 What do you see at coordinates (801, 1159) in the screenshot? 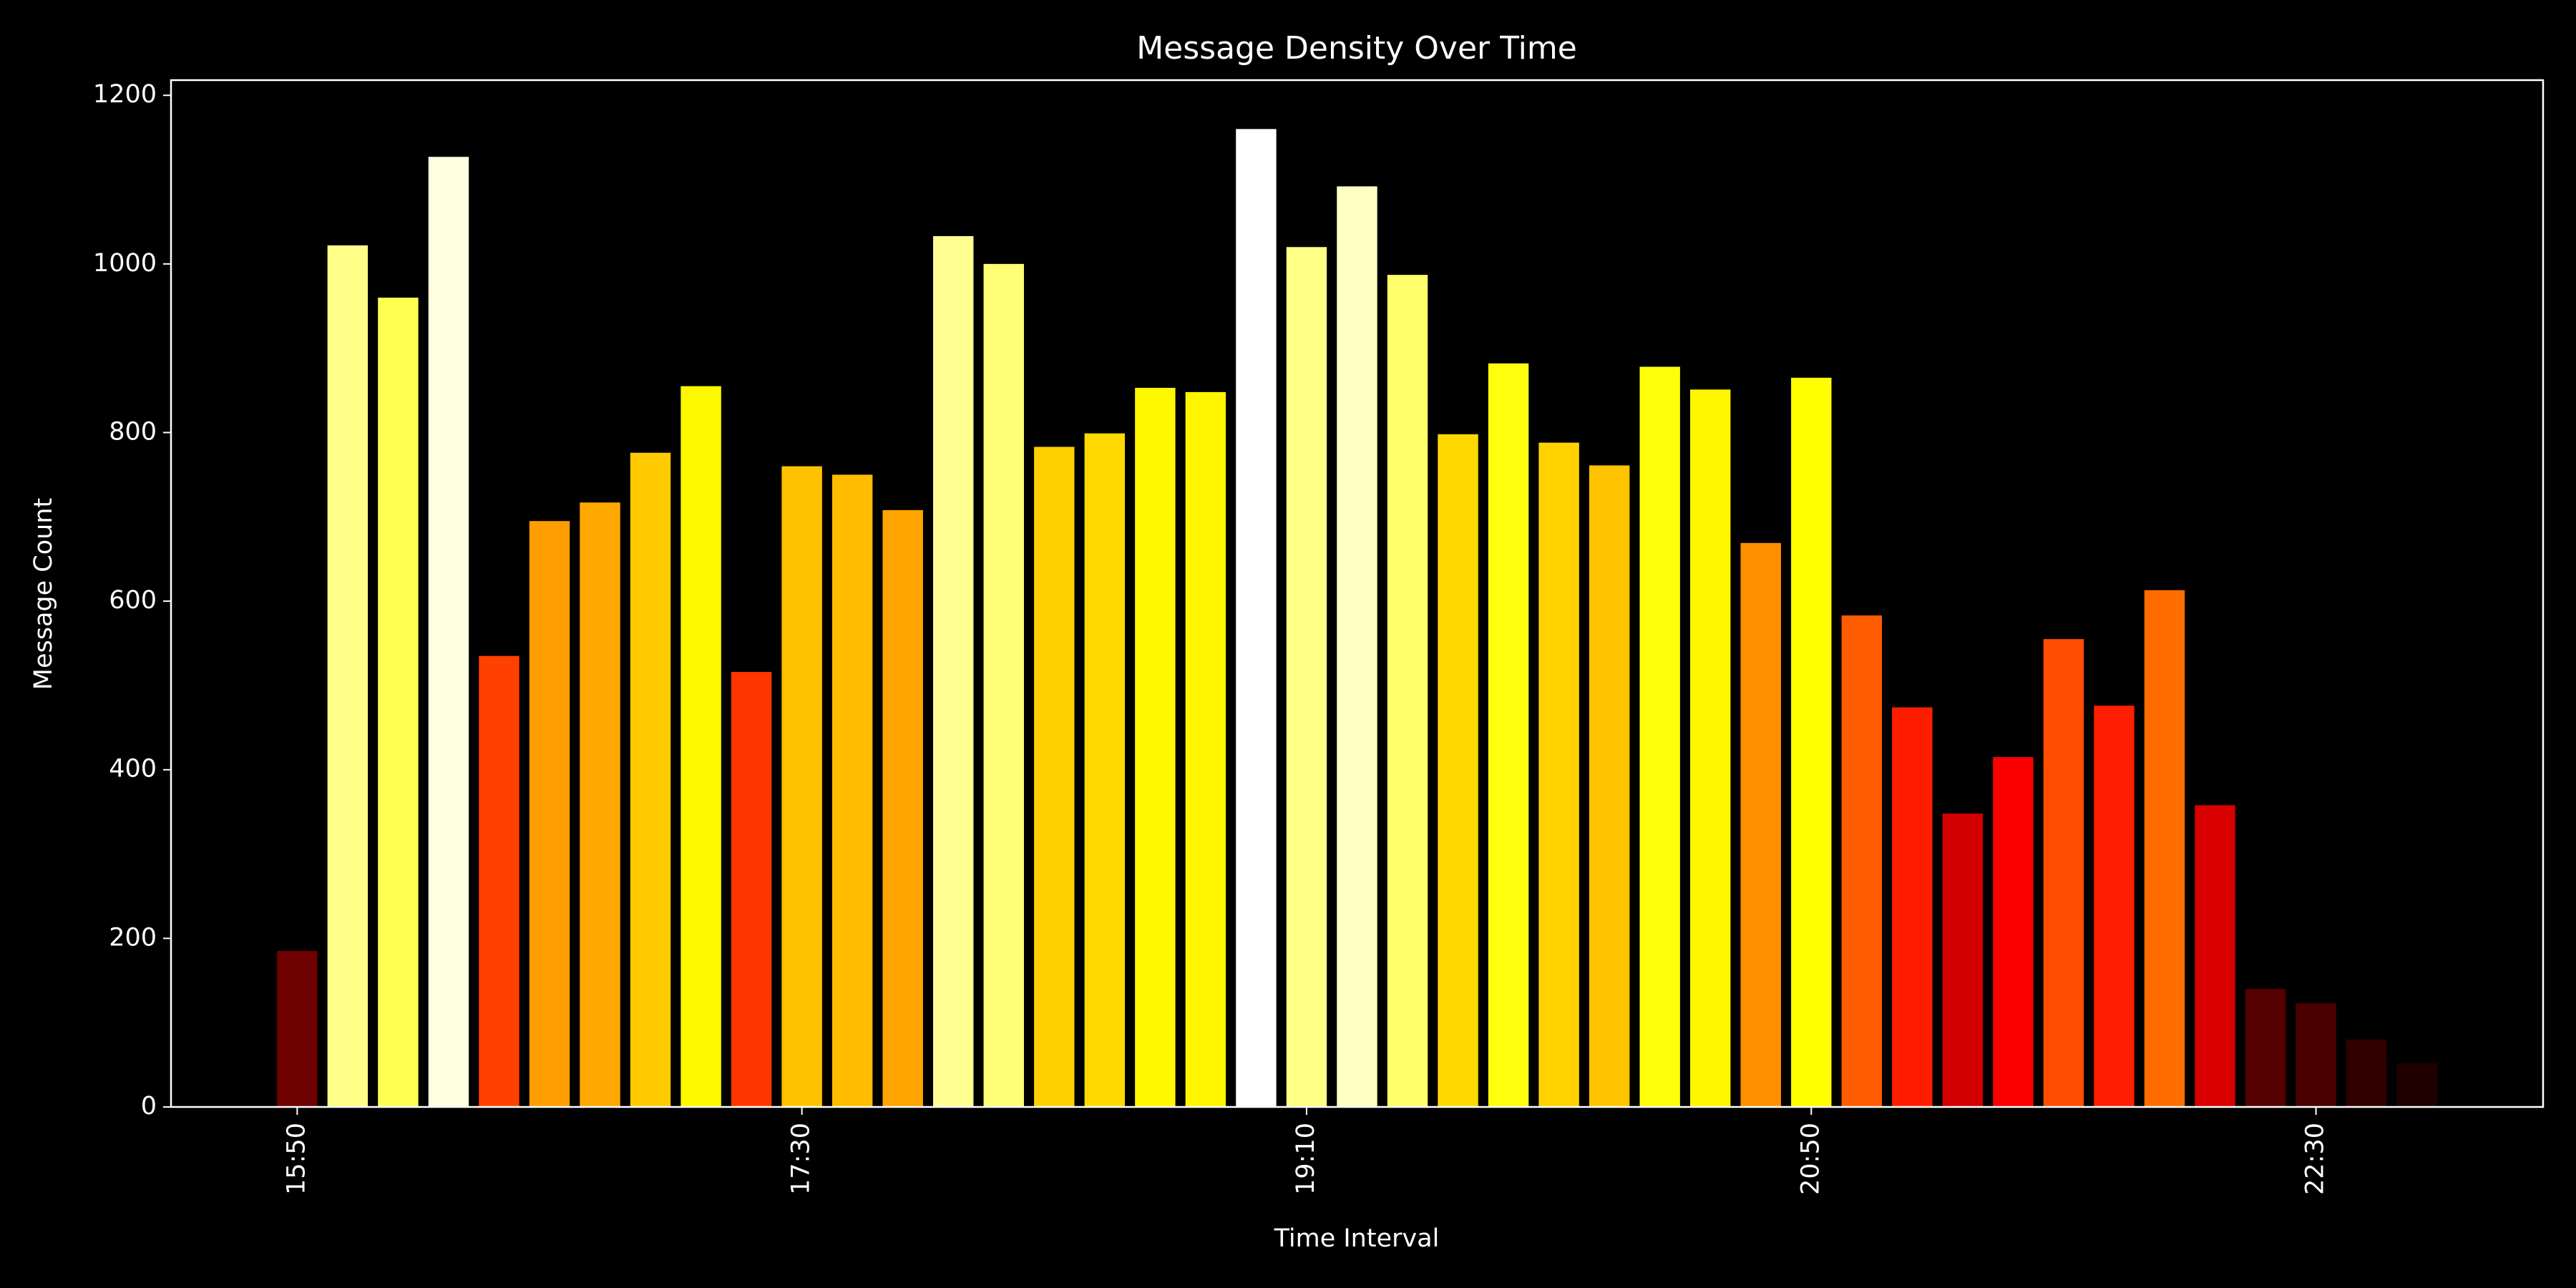
I see `x-tick-label: 17:30` at bounding box center [801, 1159].